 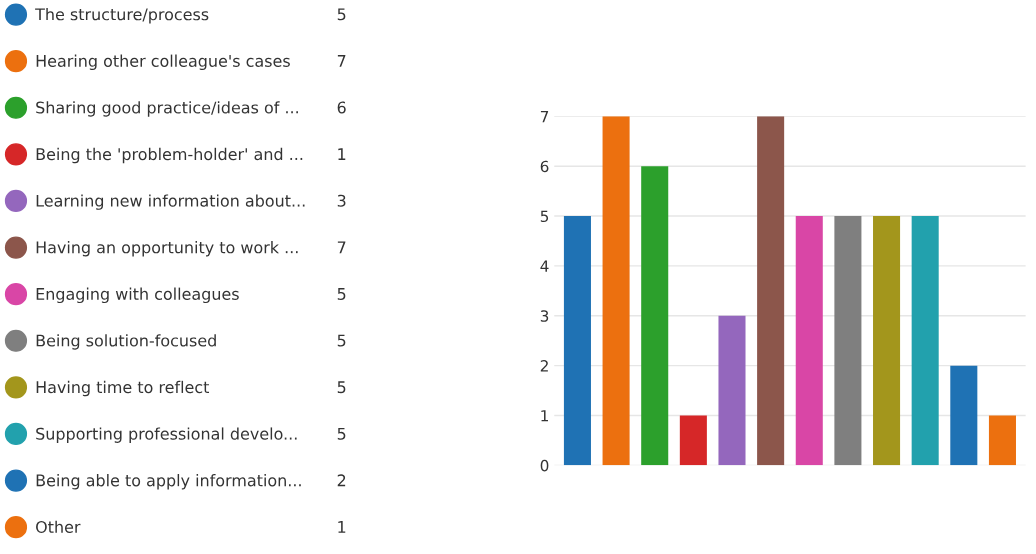 What do you see at coordinates (544, 117) in the screenshot?
I see `y-tick-label: 7` at bounding box center [544, 117].